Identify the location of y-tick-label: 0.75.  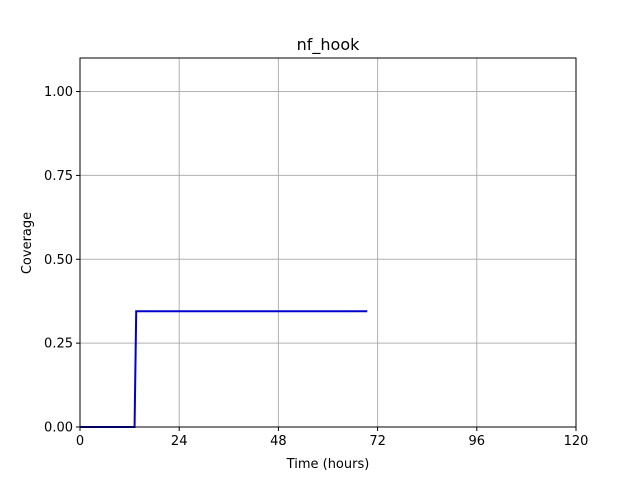
(58, 176).